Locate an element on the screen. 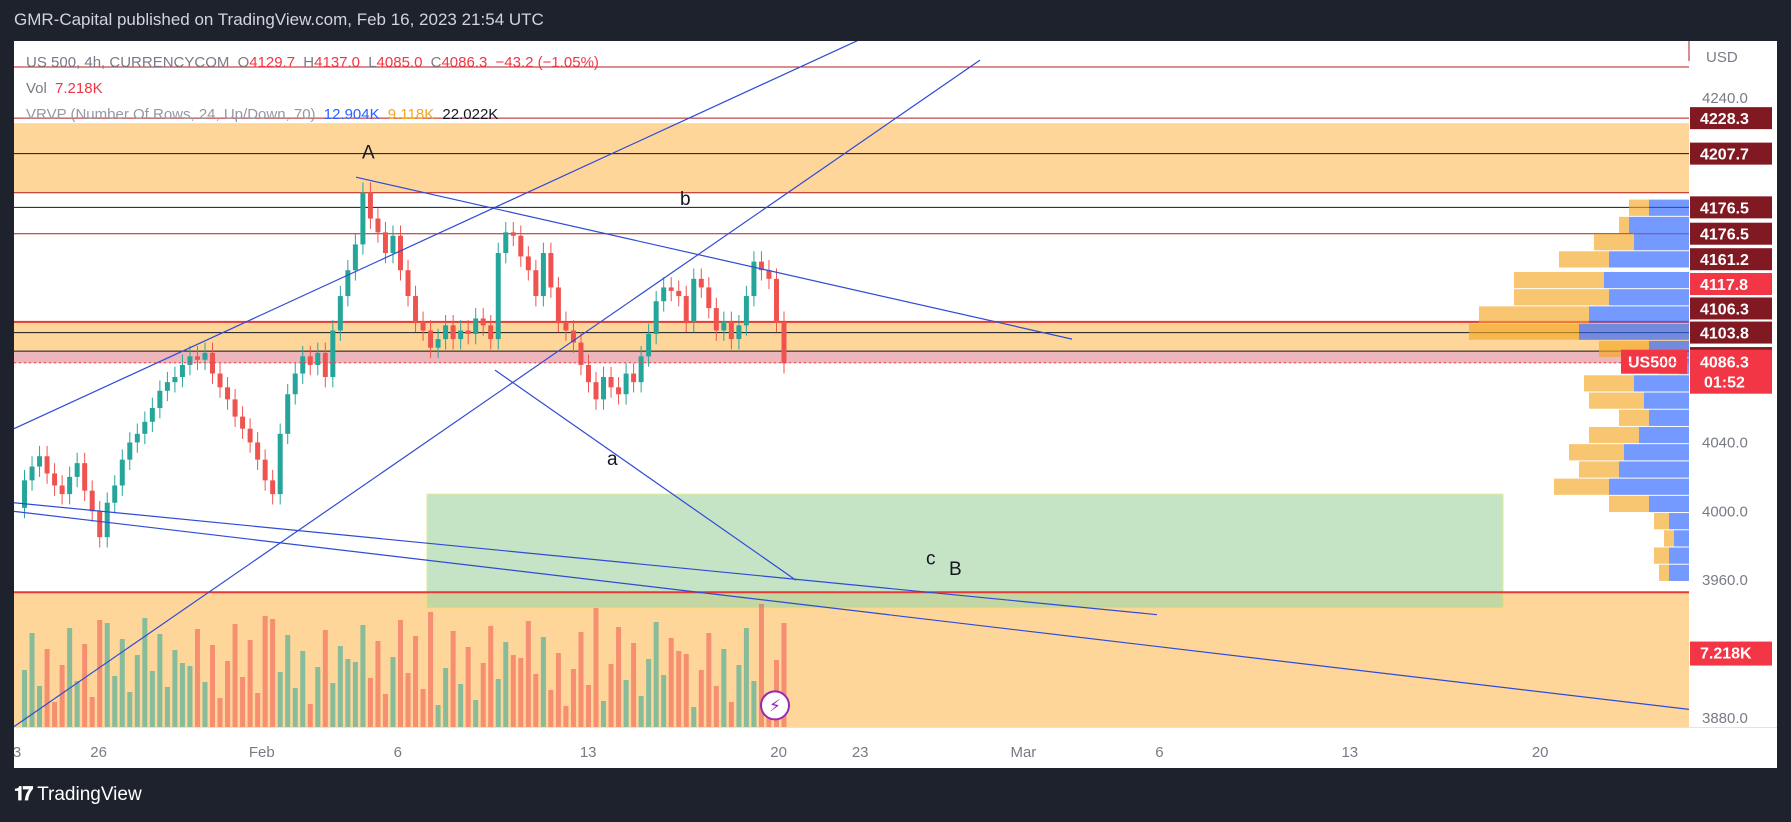  price-level-badge is located at coordinates (1731, 308).